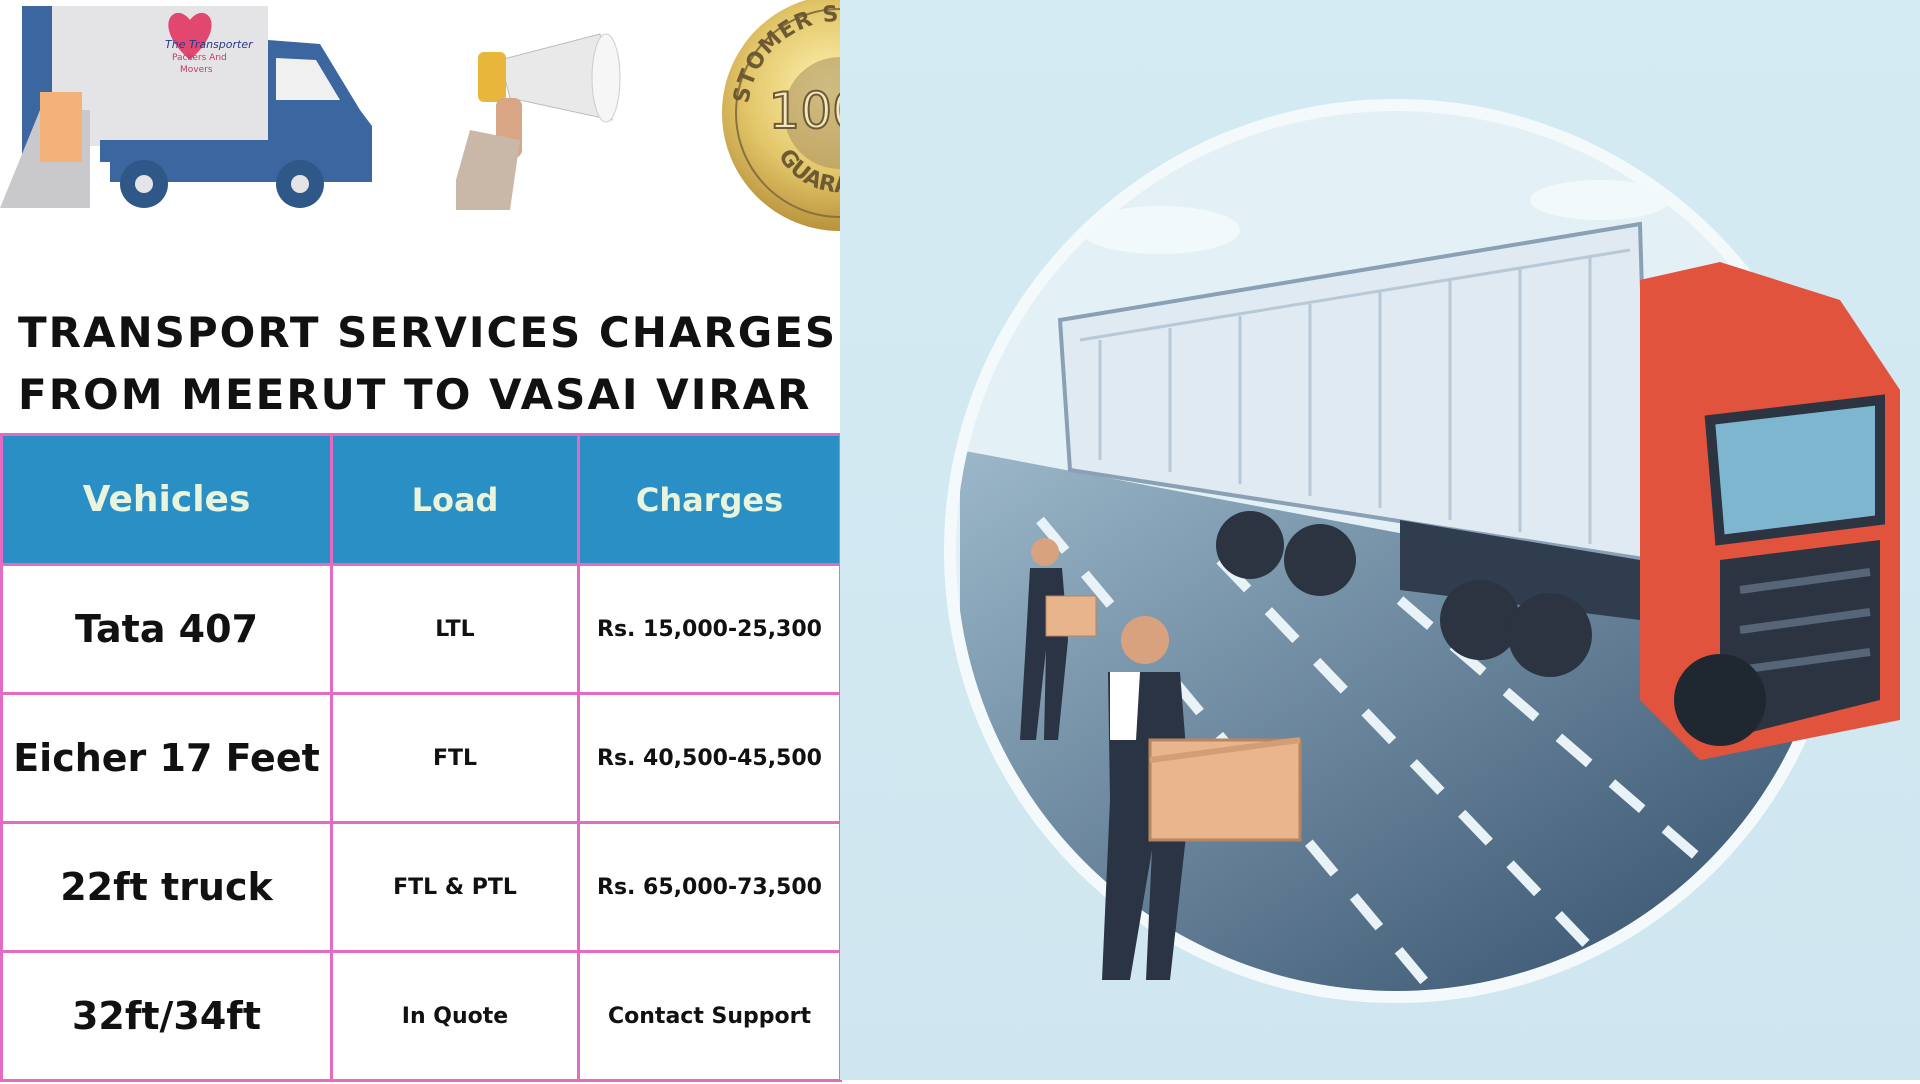  I want to click on table-row: 32ft/34ft In Quote Contact Support, so click(421, 1016).